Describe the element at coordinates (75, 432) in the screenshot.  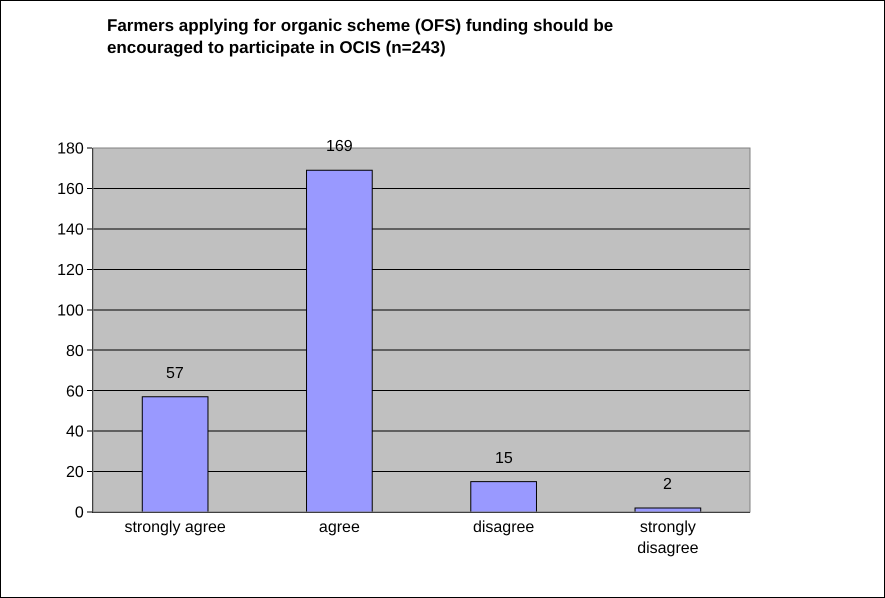
I see `y-tick-label: 40` at that location.